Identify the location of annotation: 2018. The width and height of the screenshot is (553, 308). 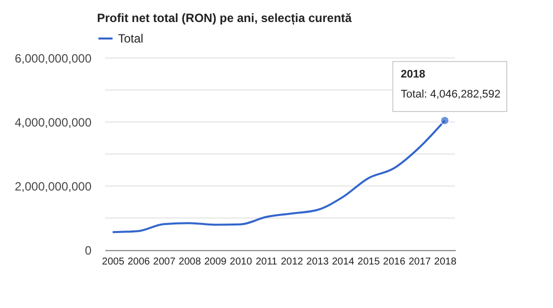
(413, 74).